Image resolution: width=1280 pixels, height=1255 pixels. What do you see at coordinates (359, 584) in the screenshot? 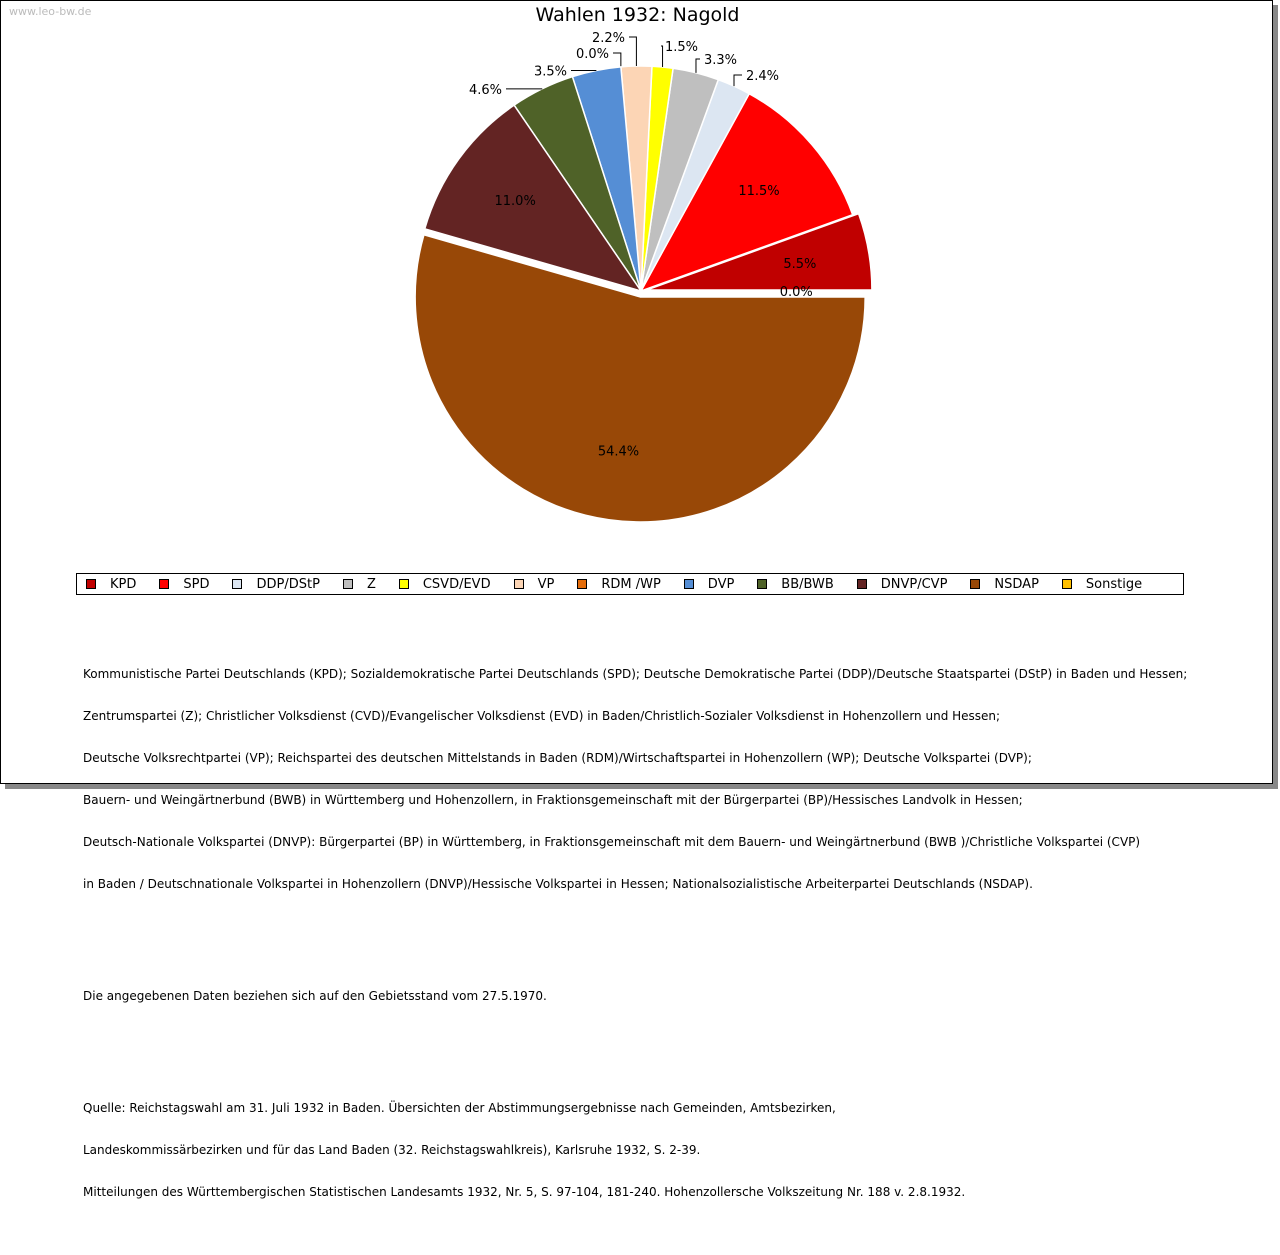
I see `legend-item-z: Z` at bounding box center [359, 584].